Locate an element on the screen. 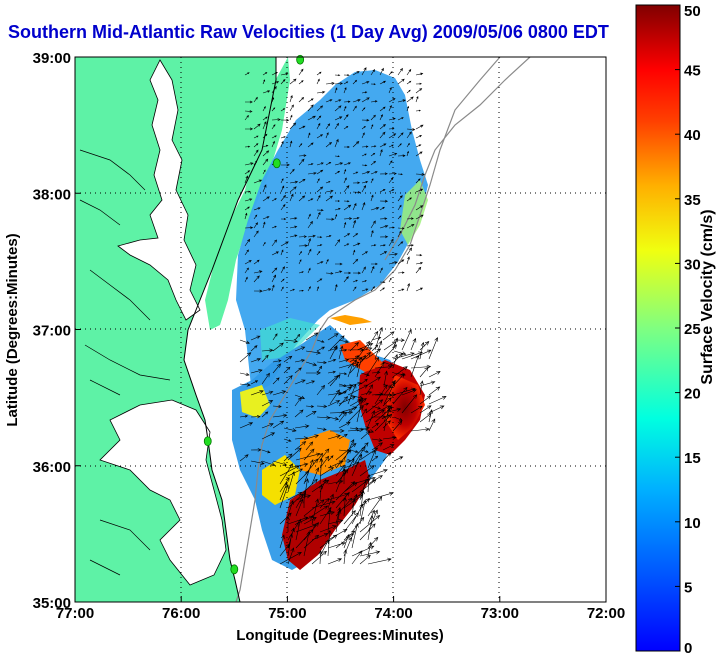 Image resolution: width=724 pixels, height=659 pixels. station-south is located at coordinates (234, 569).